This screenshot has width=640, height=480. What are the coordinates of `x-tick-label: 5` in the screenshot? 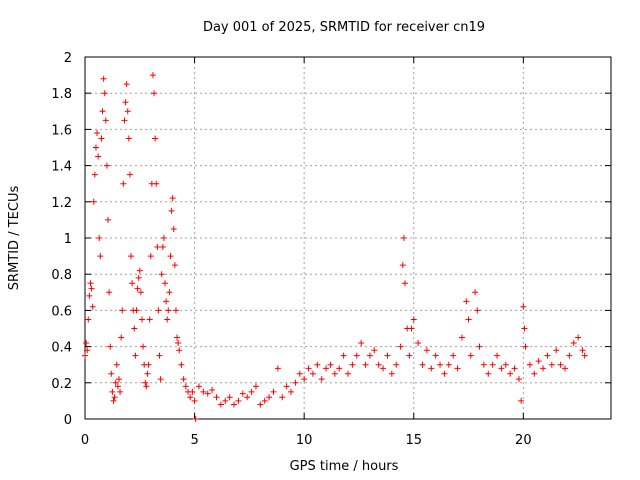 It's located at (194, 440).